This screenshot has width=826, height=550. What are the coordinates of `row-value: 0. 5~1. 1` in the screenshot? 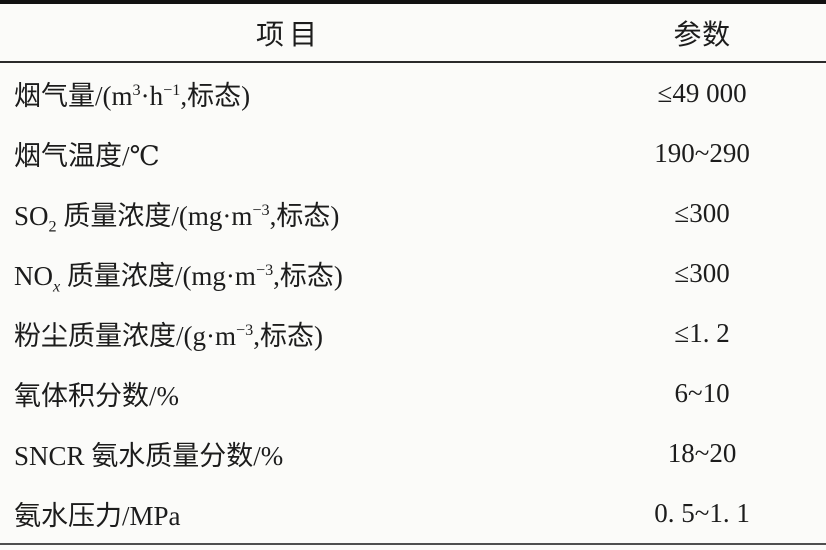 It's located at (702, 512).